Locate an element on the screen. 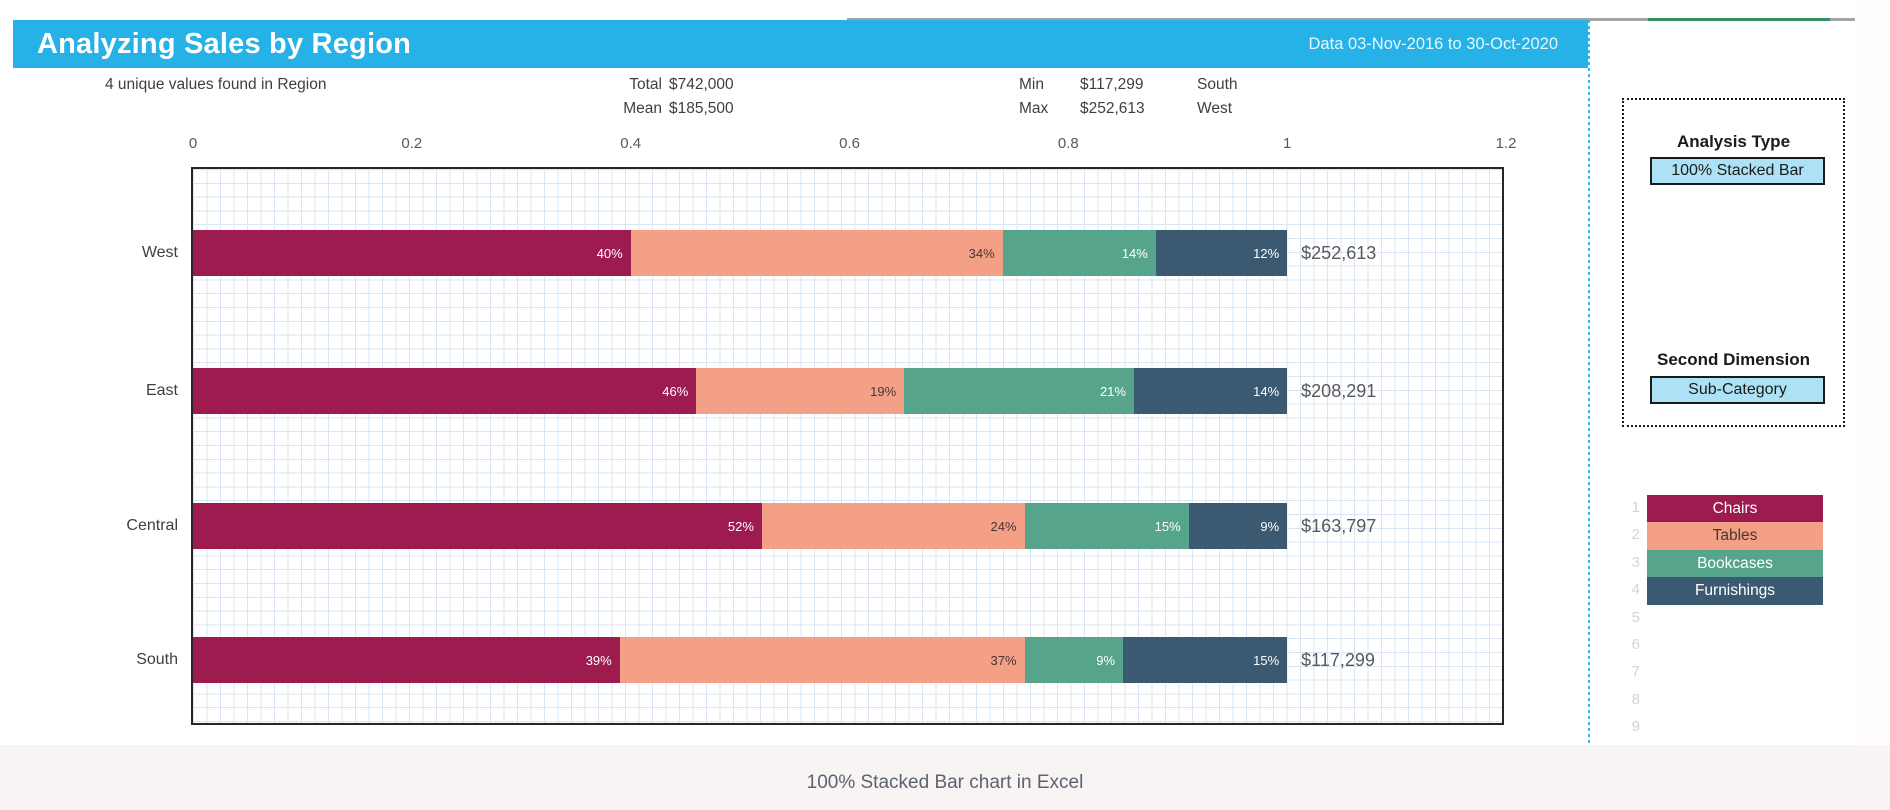 The height and width of the screenshot is (810, 1890). segment-percent-label: 21% is located at coordinates (1112, 391).